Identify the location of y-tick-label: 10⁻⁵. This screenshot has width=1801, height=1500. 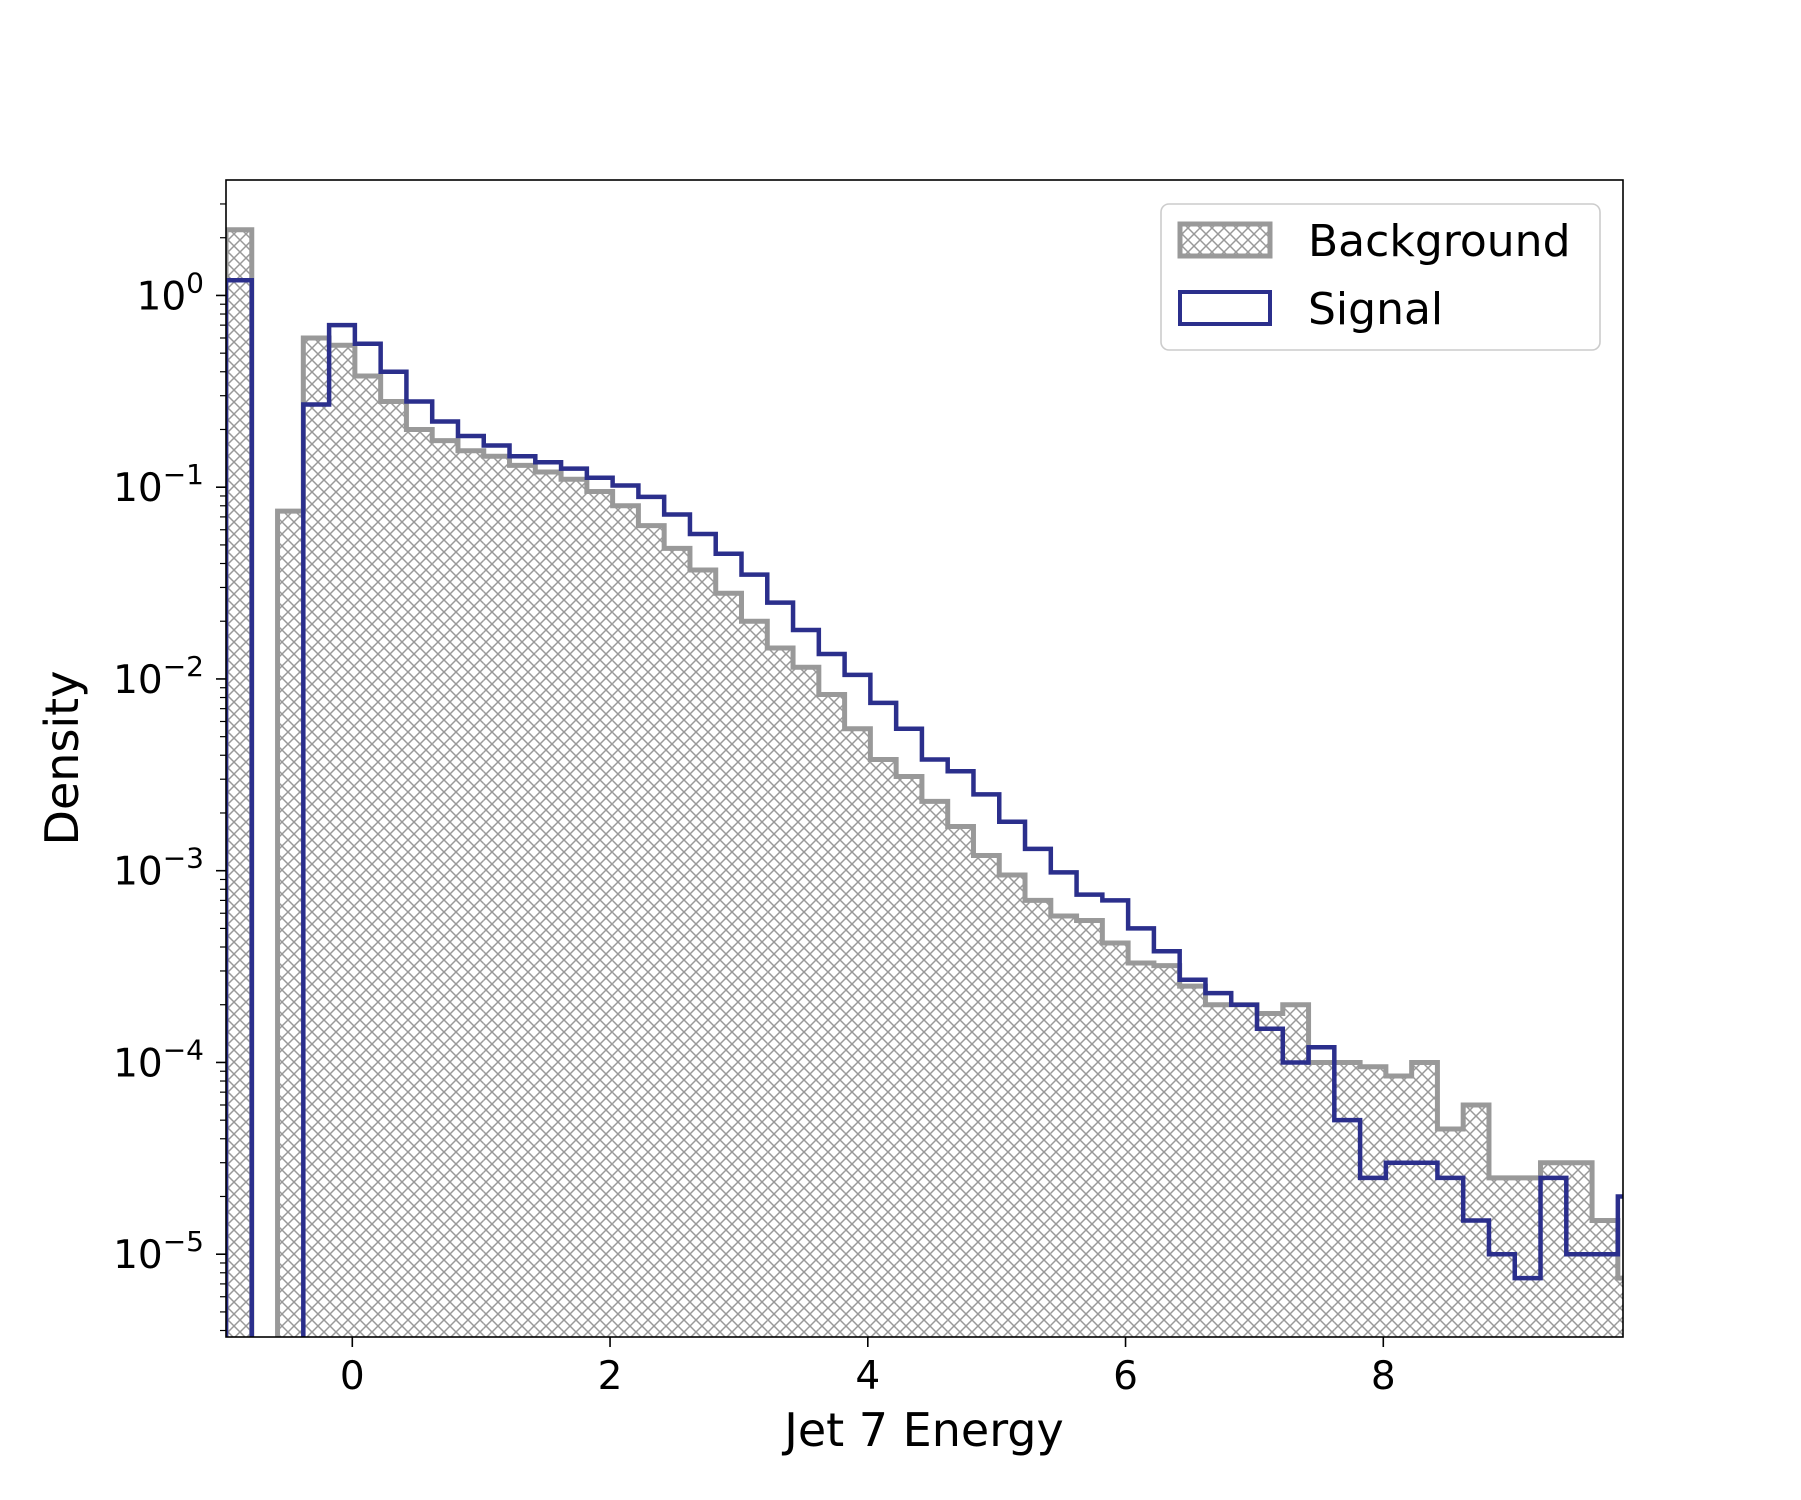
(158, 1251).